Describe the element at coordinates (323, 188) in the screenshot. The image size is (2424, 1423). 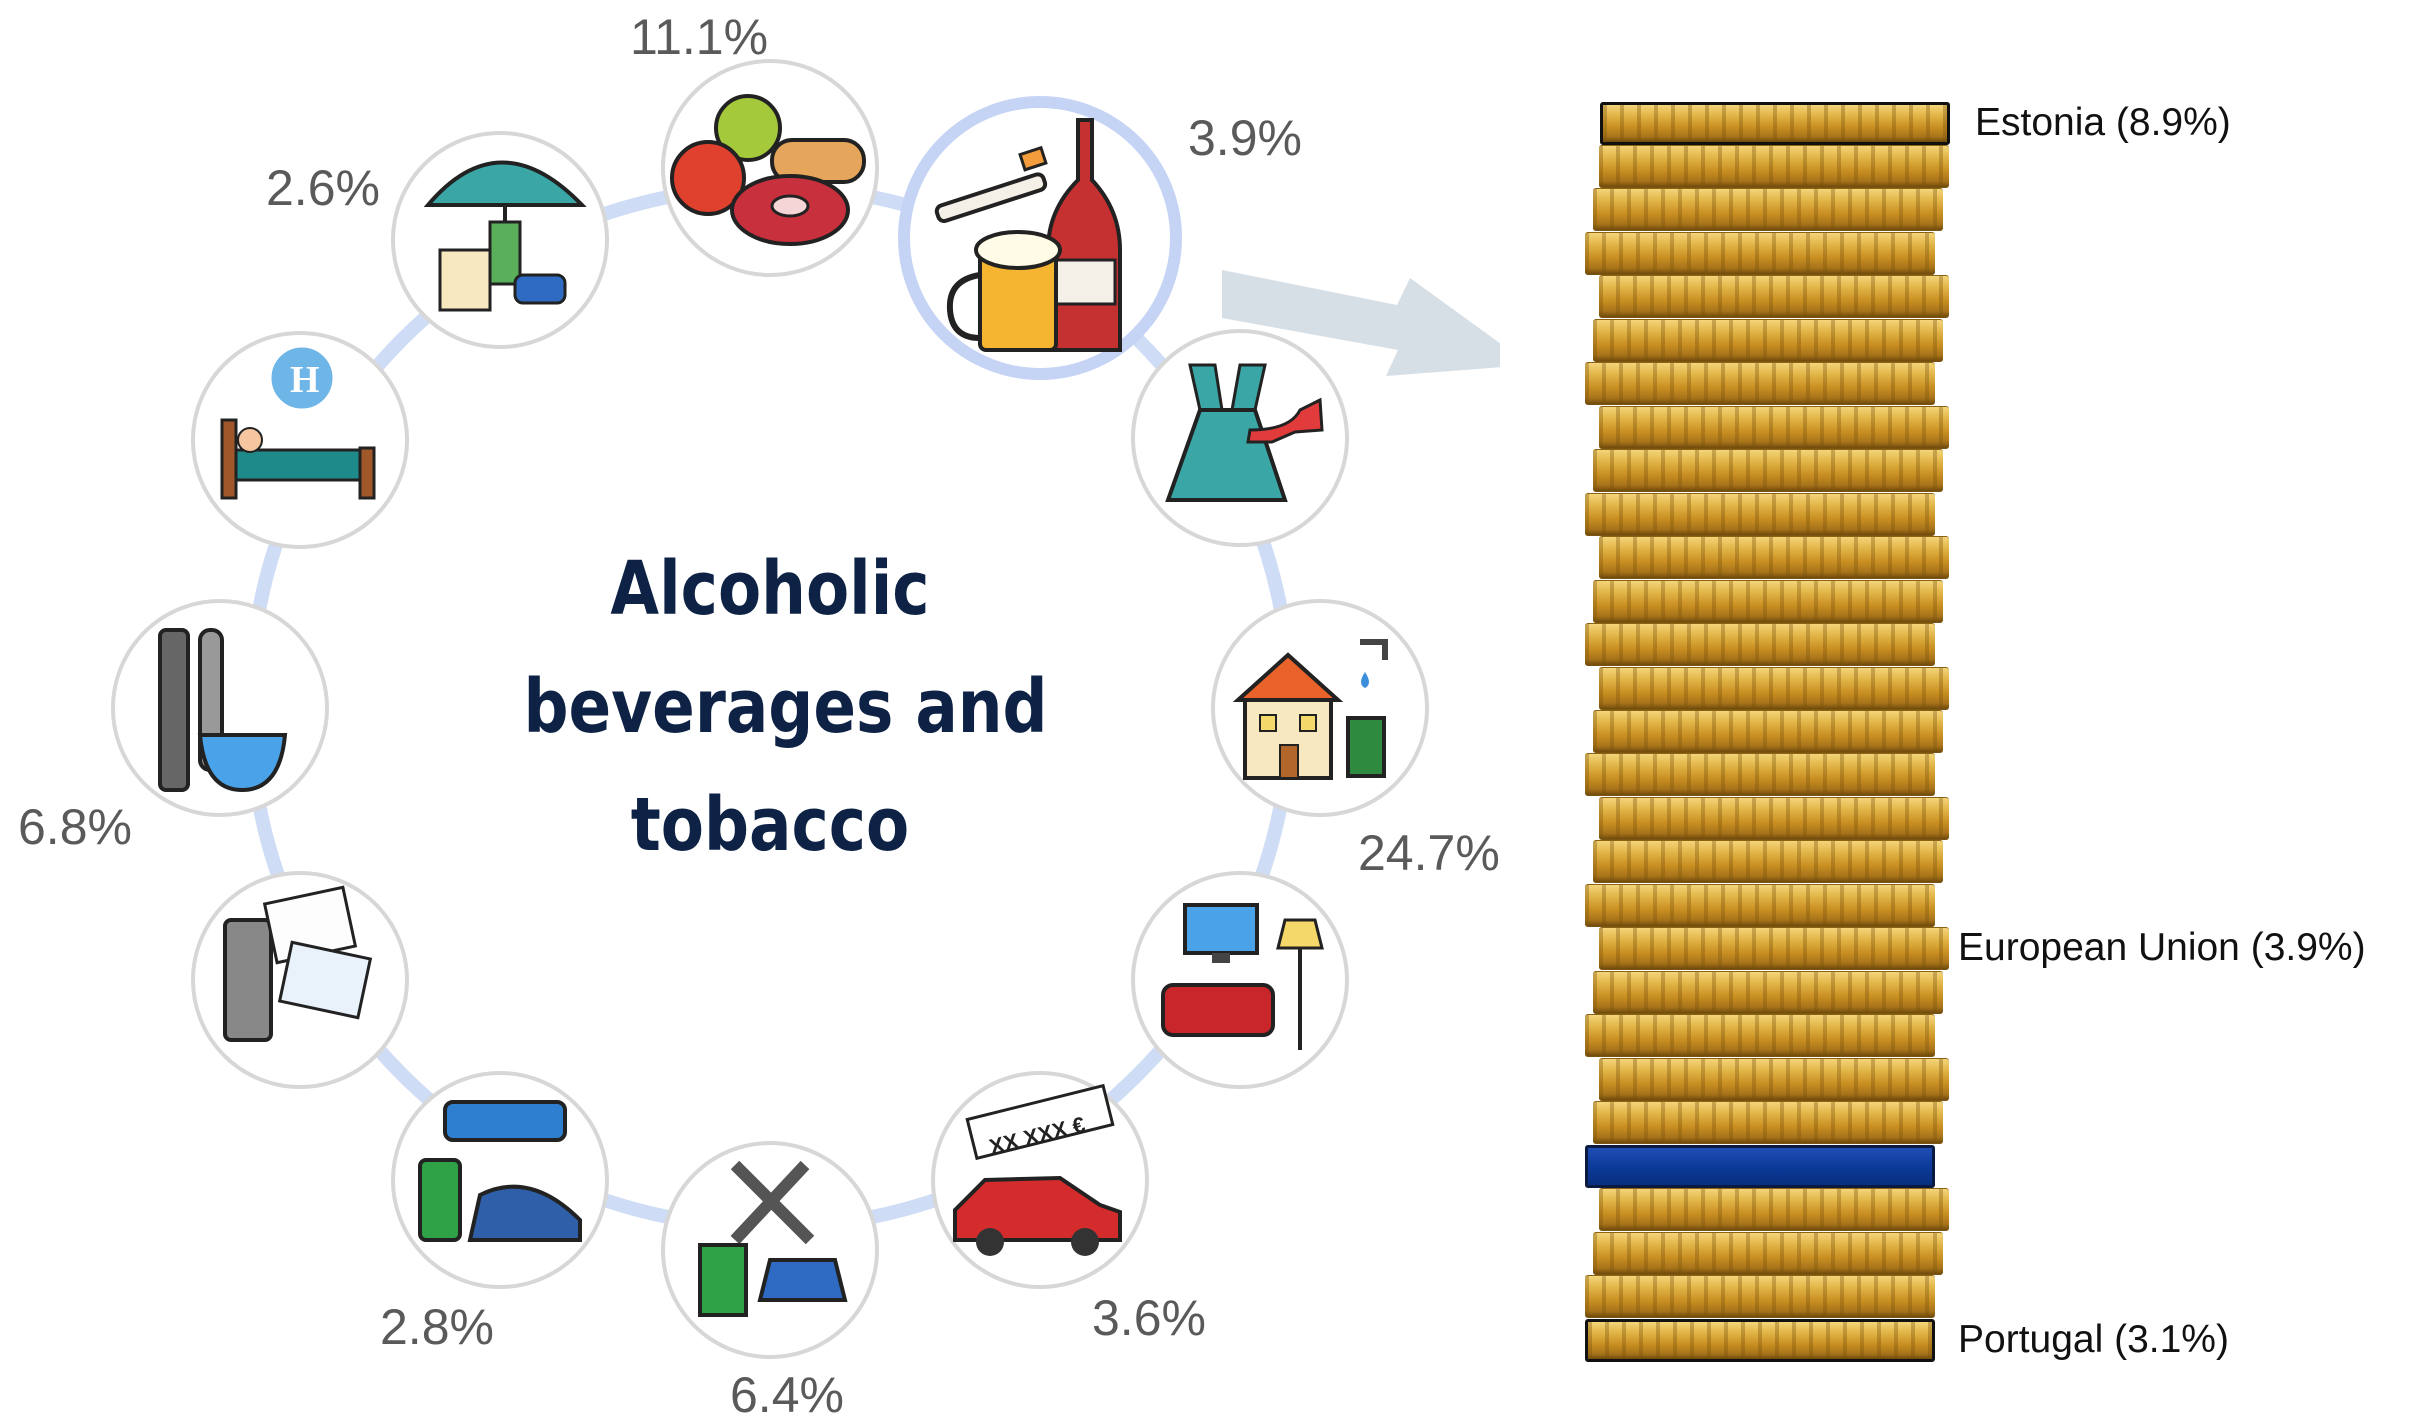
I see `insurance-share-label: 2.6%` at that location.